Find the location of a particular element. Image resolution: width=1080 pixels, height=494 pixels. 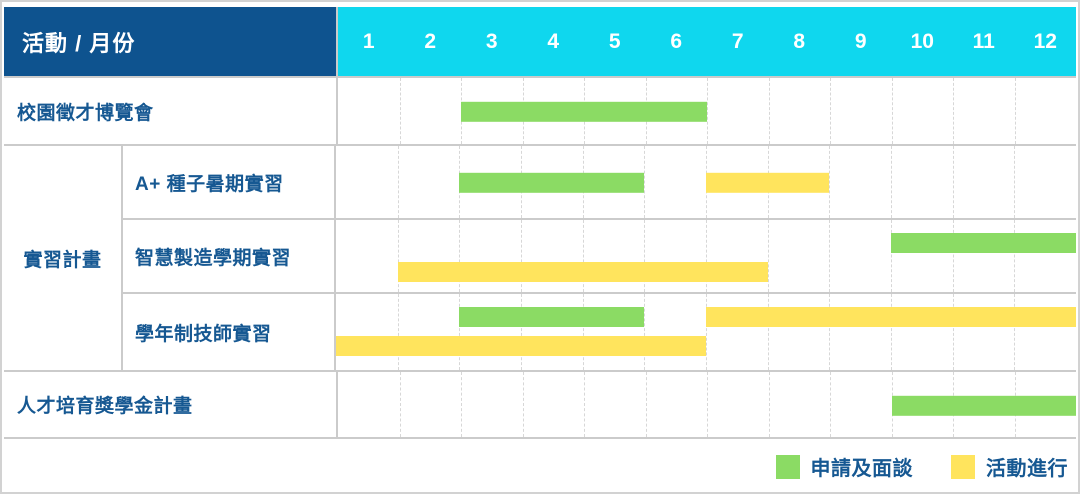

activity-row: A+ 種子暑期實習 is located at coordinates (599, 183).